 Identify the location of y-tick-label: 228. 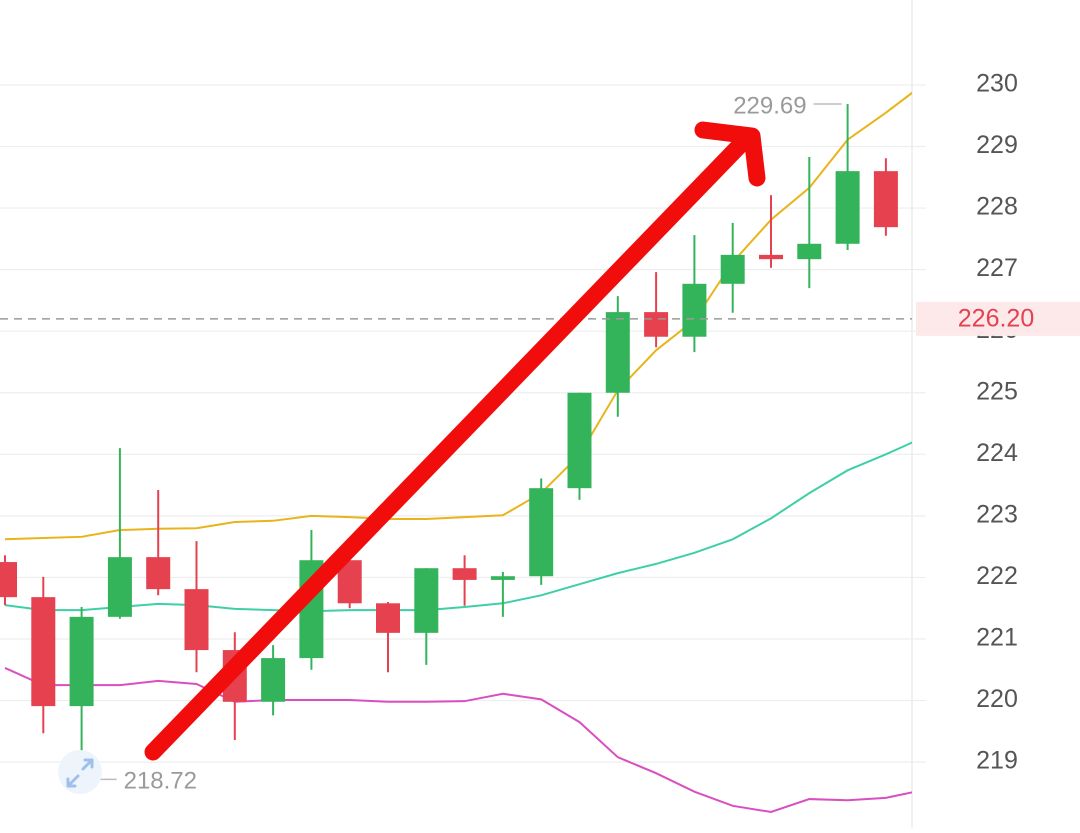
(997, 207).